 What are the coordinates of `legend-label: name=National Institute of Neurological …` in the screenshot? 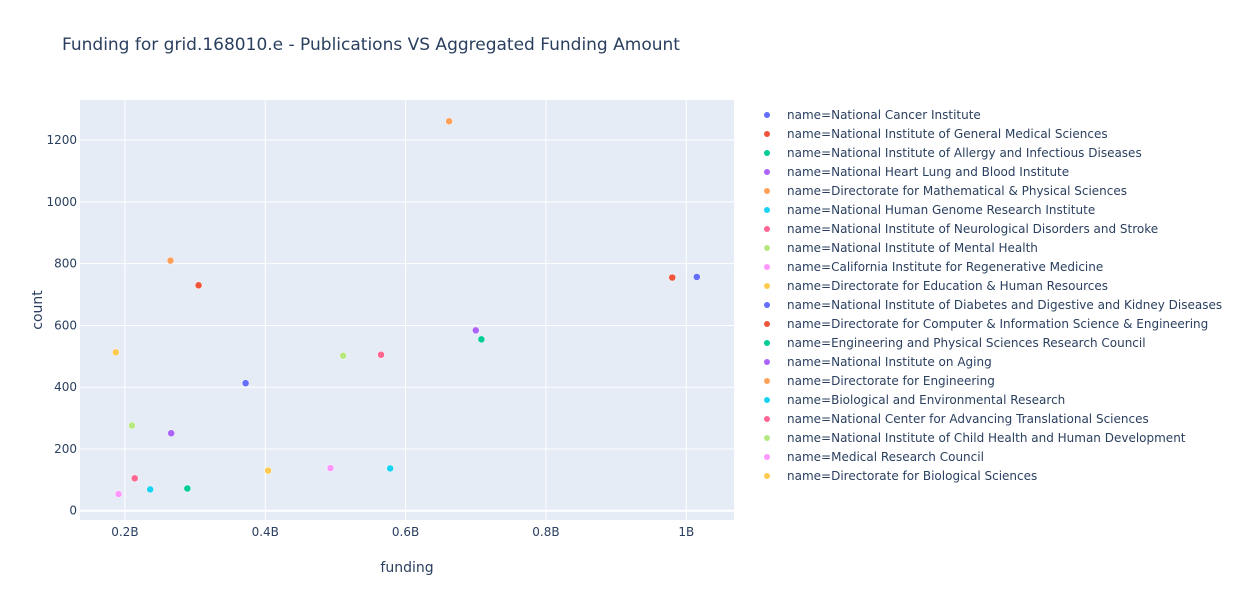 It's located at (972, 229).